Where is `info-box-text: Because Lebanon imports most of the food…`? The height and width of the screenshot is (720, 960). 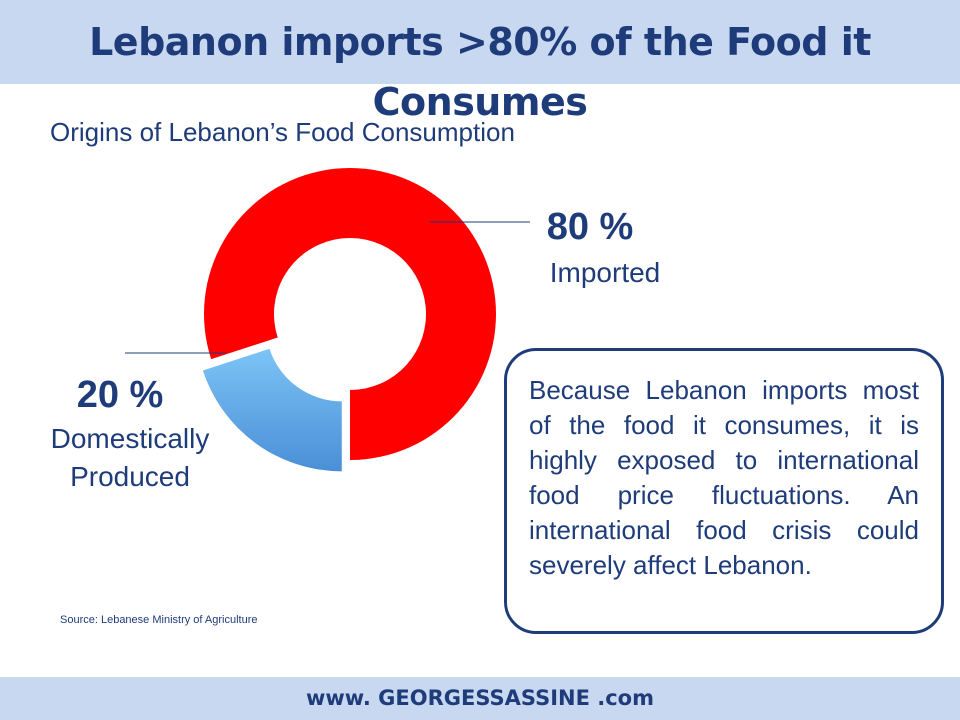 info-box-text: Because Lebanon imports most of the food… is located at coordinates (724, 477).